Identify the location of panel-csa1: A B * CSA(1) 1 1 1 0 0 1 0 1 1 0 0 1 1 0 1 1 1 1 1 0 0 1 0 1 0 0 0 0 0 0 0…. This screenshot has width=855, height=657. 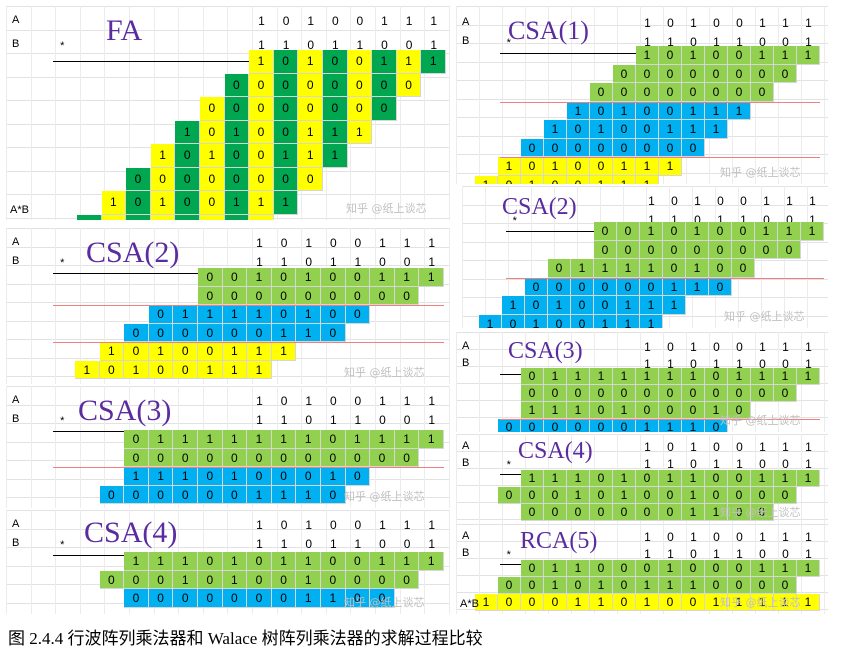
(642, 95).